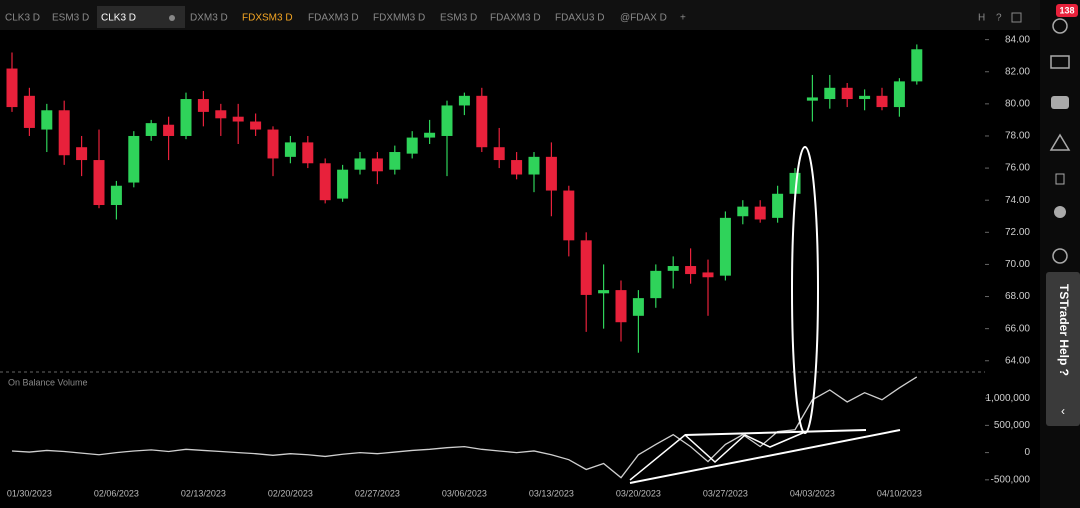  I want to click on x-tick-label: 03/20/2023, so click(638, 493).